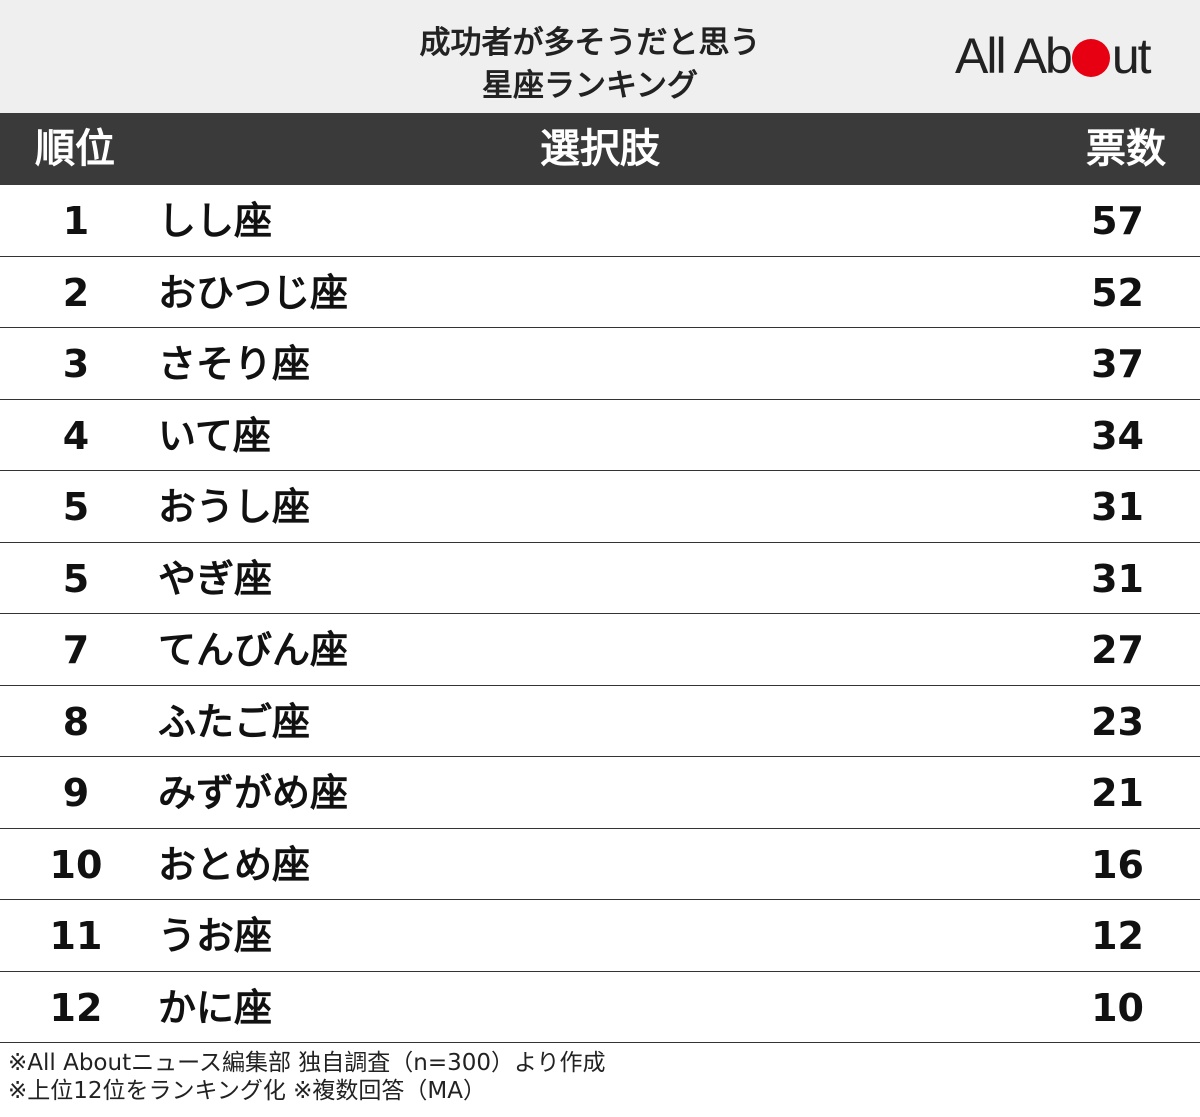 The width and height of the screenshot is (1200, 1117). What do you see at coordinates (1117, 650) in the screenshot?
I see `votes-cell: 27` at bounding box center [1117, 650].